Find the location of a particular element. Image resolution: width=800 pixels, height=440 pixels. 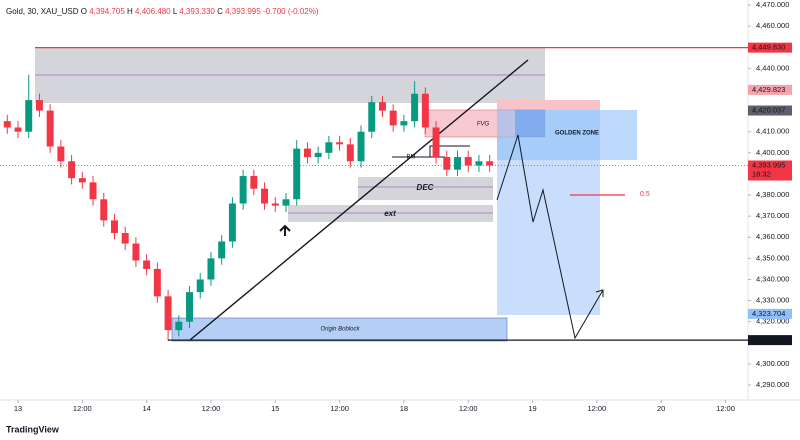

x-tick-label: 15 is located at coordinates (275, 408).